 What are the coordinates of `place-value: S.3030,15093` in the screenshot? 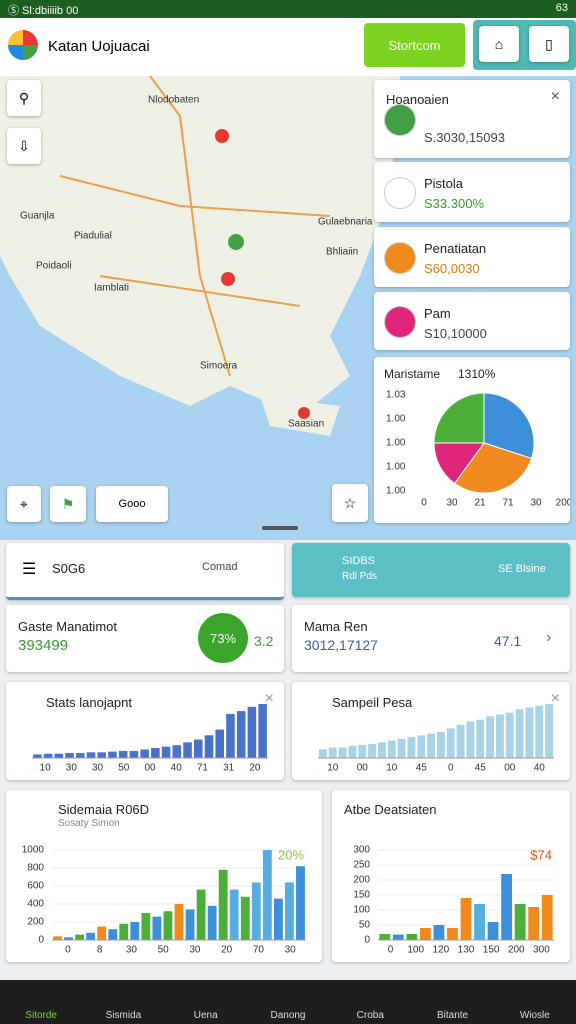 It's located at (464, 137).